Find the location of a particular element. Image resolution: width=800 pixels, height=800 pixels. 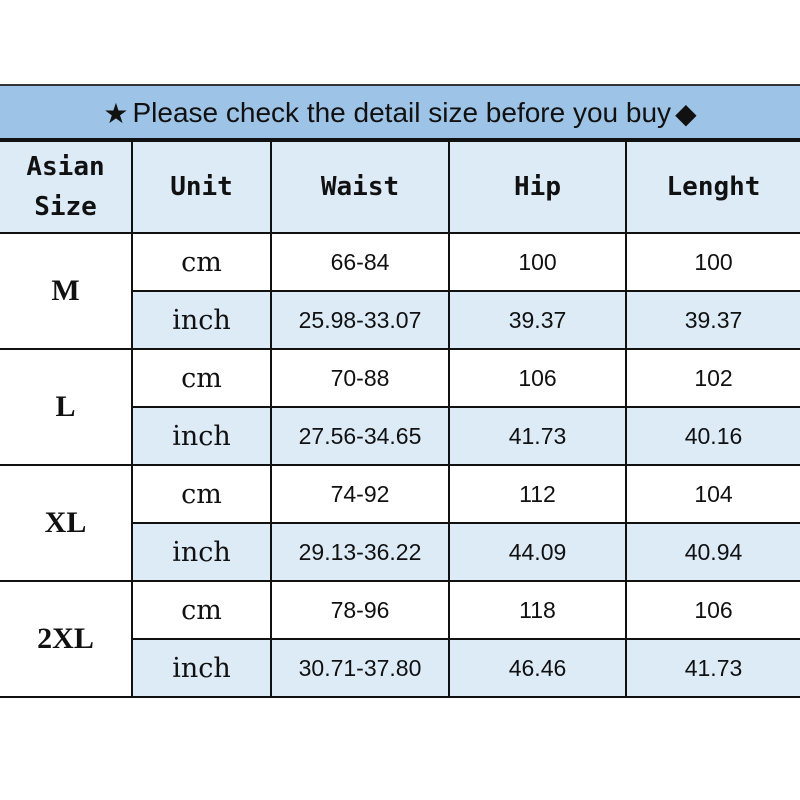

header-unit: Unit is located at coordinates (201, 187).